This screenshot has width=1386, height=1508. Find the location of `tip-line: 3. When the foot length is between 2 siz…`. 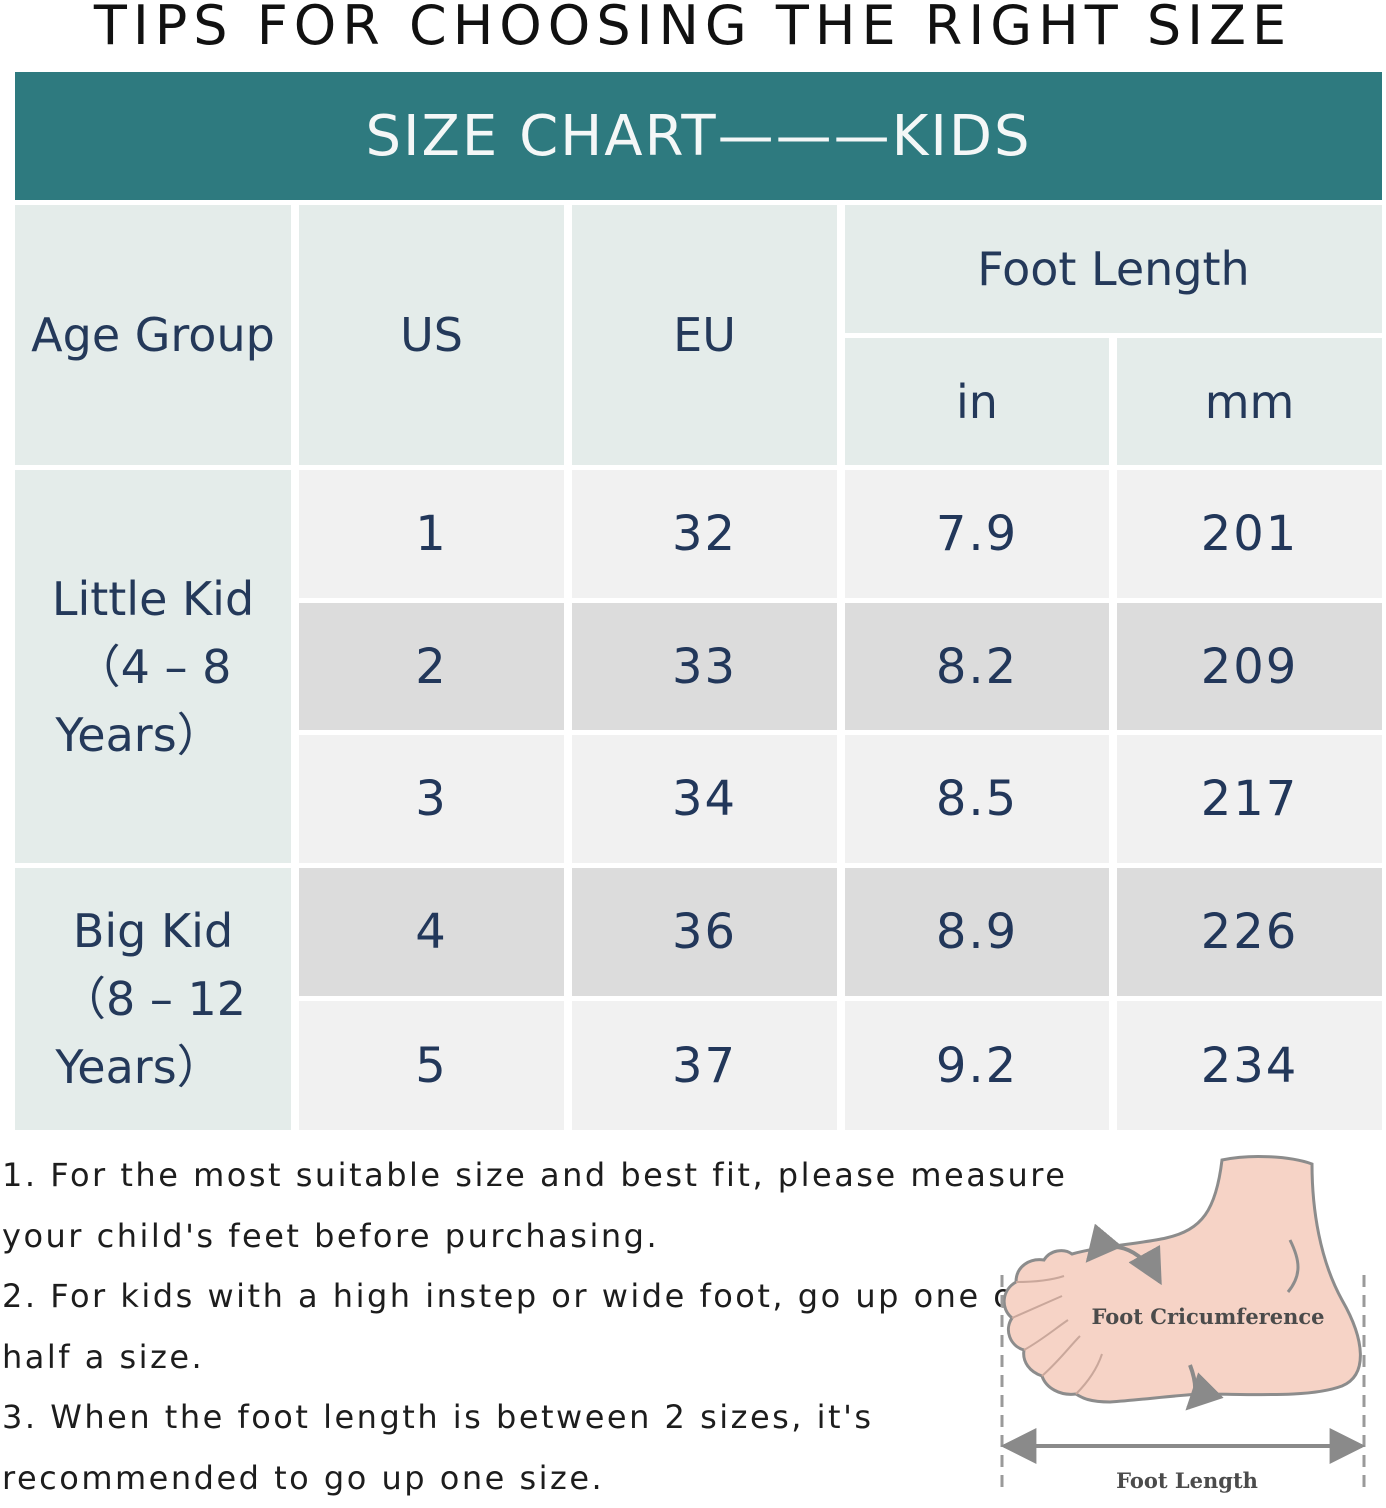

tip-line: 3. When the foot length is between 2 siz… is located at coordinates (489, 1417).